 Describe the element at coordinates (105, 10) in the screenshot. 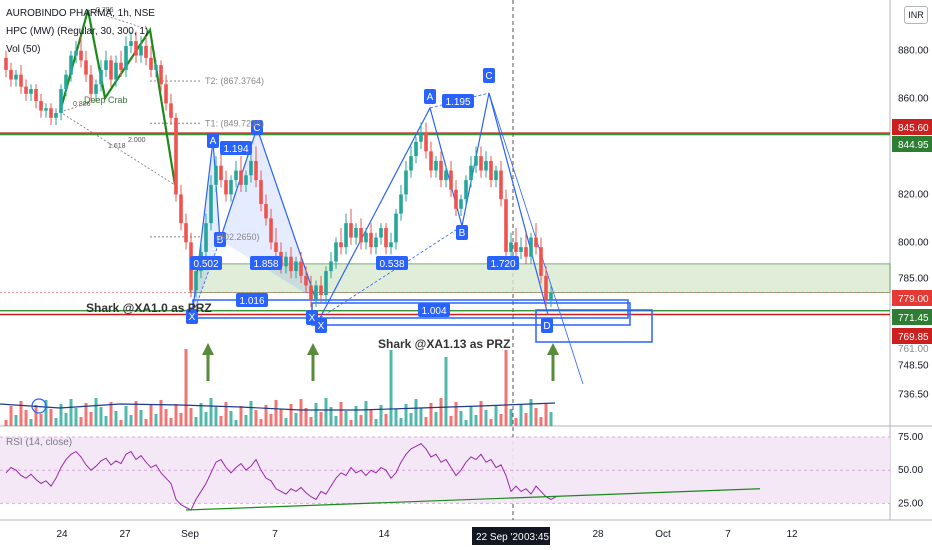

I see `crab-ratio-label: 0.786` at that location.